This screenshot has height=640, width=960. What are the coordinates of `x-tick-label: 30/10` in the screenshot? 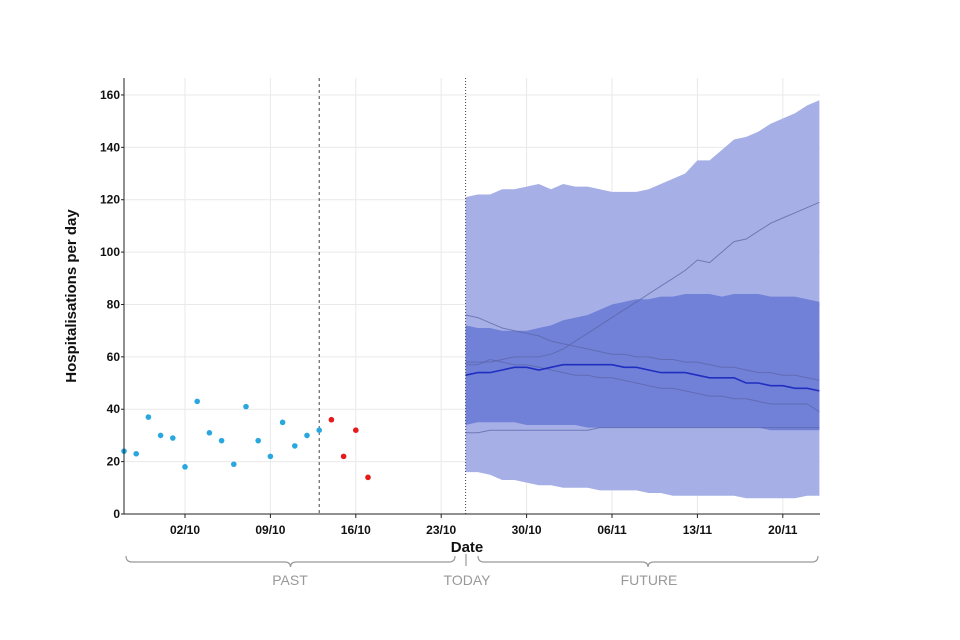 It's located at (527, 530).